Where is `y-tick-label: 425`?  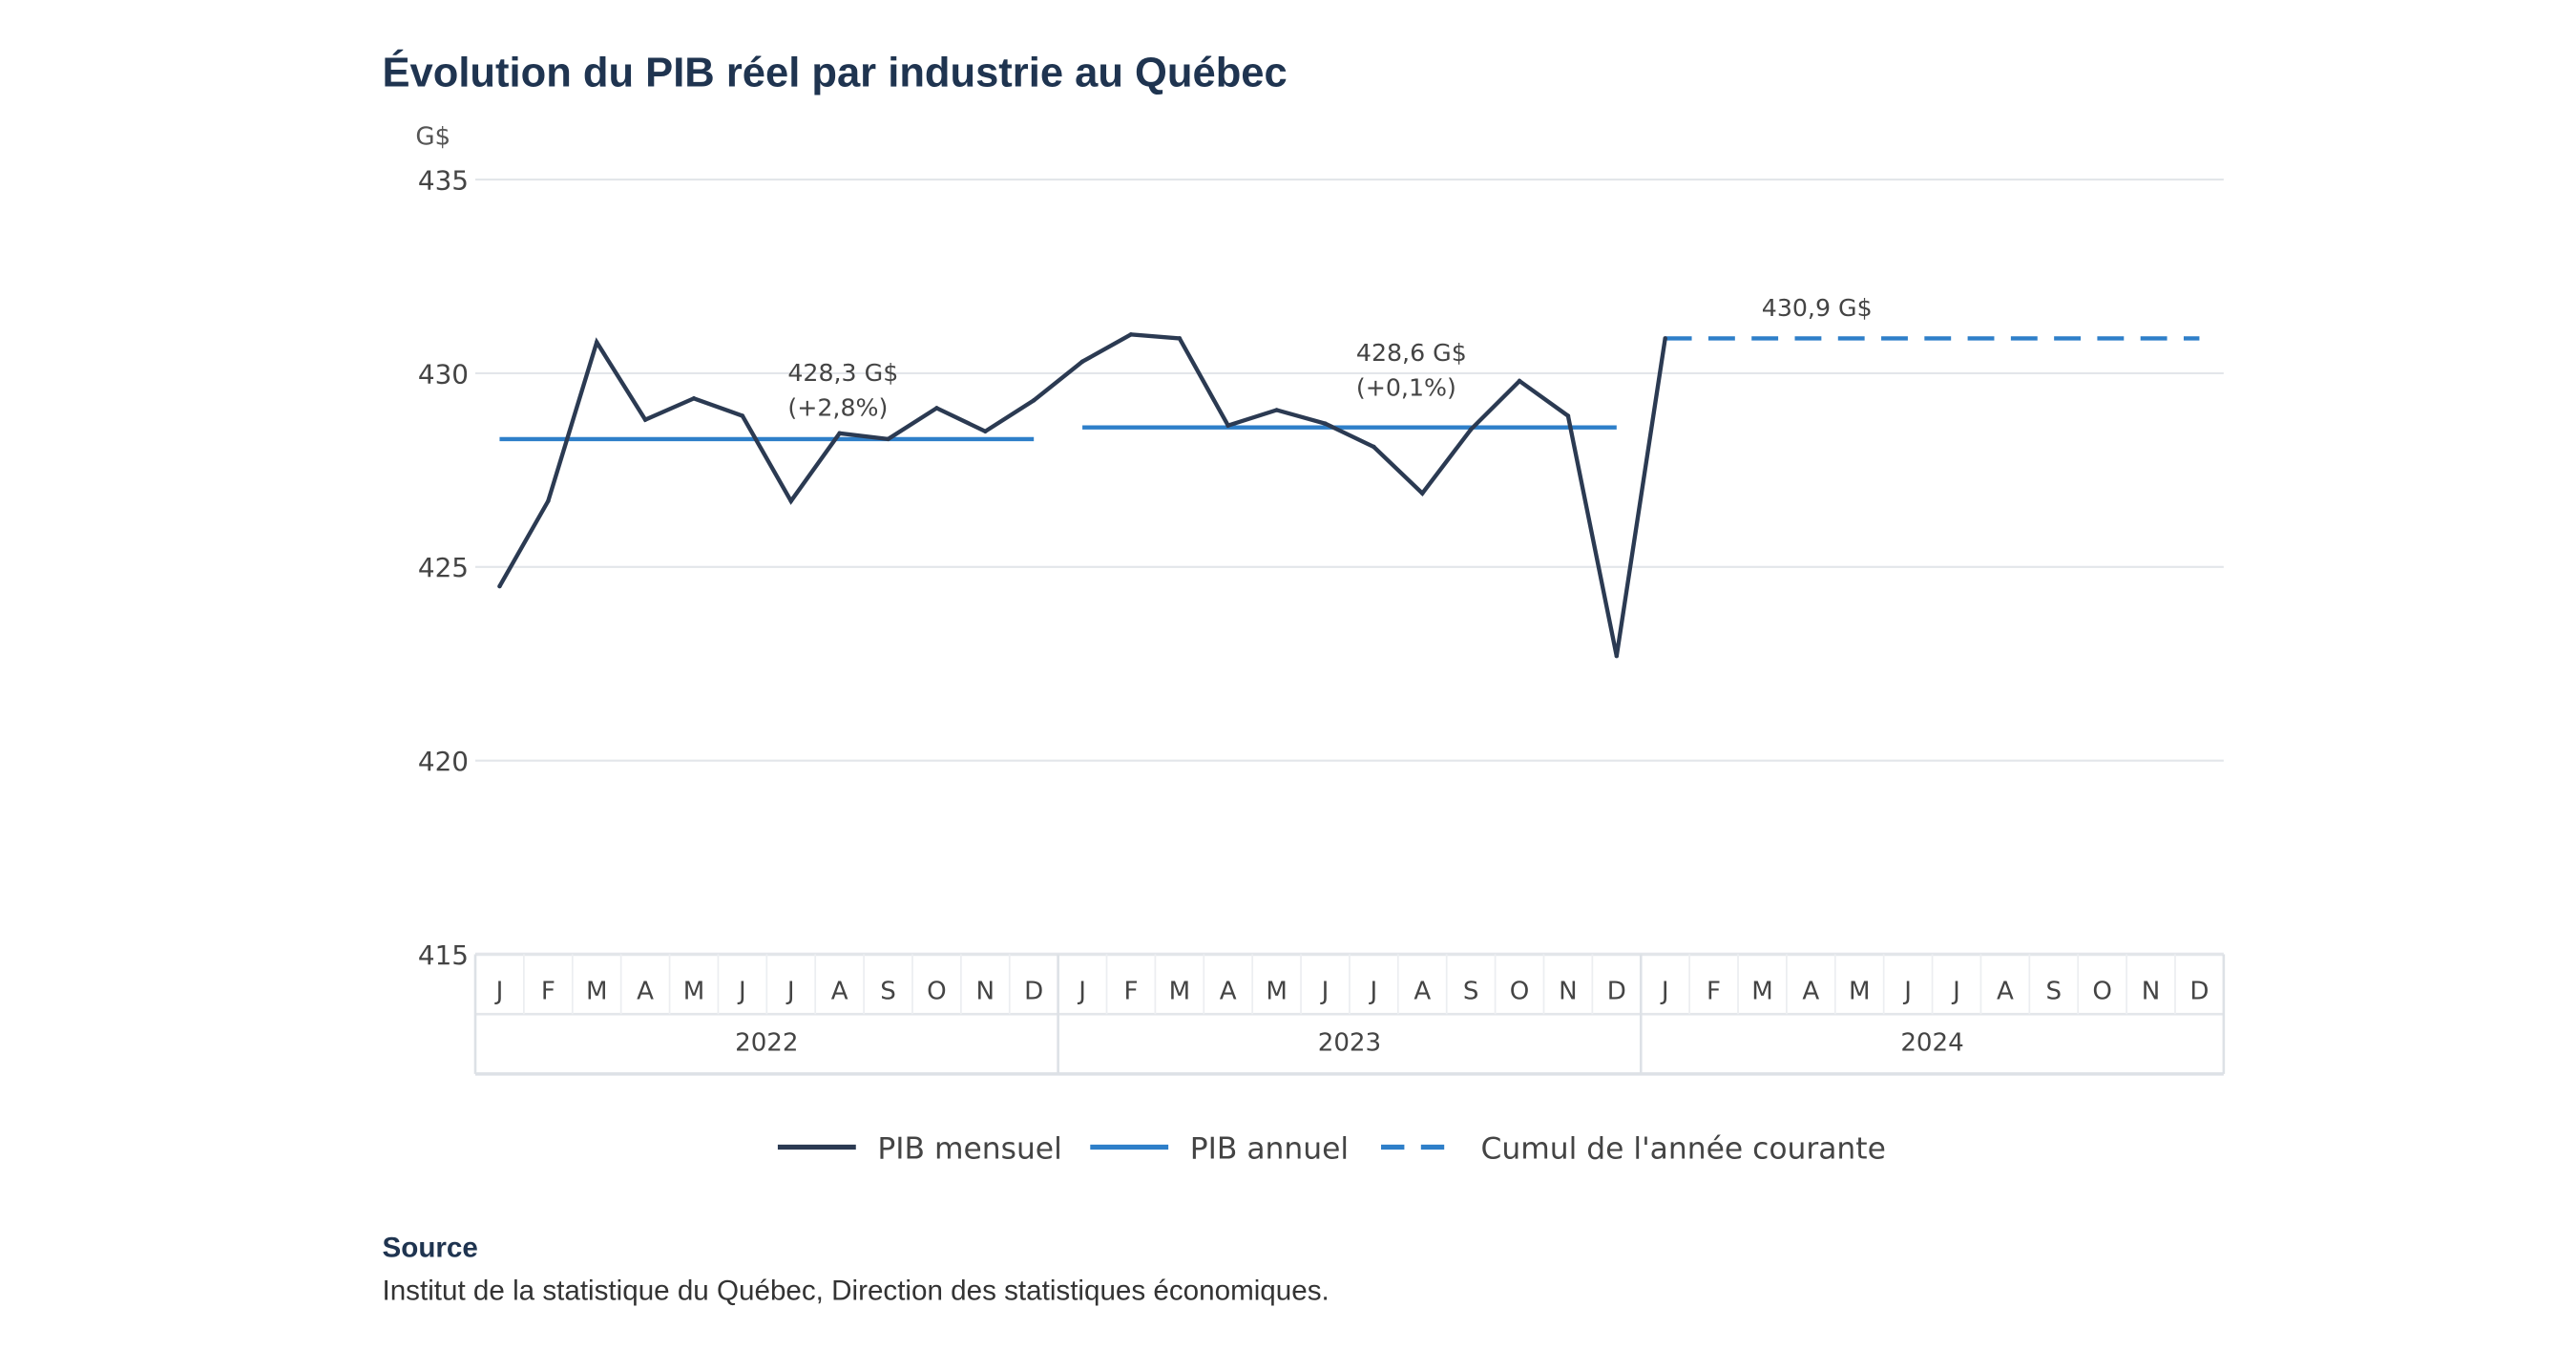
y-tick-label: 425 is located at coordinates (443, 567).